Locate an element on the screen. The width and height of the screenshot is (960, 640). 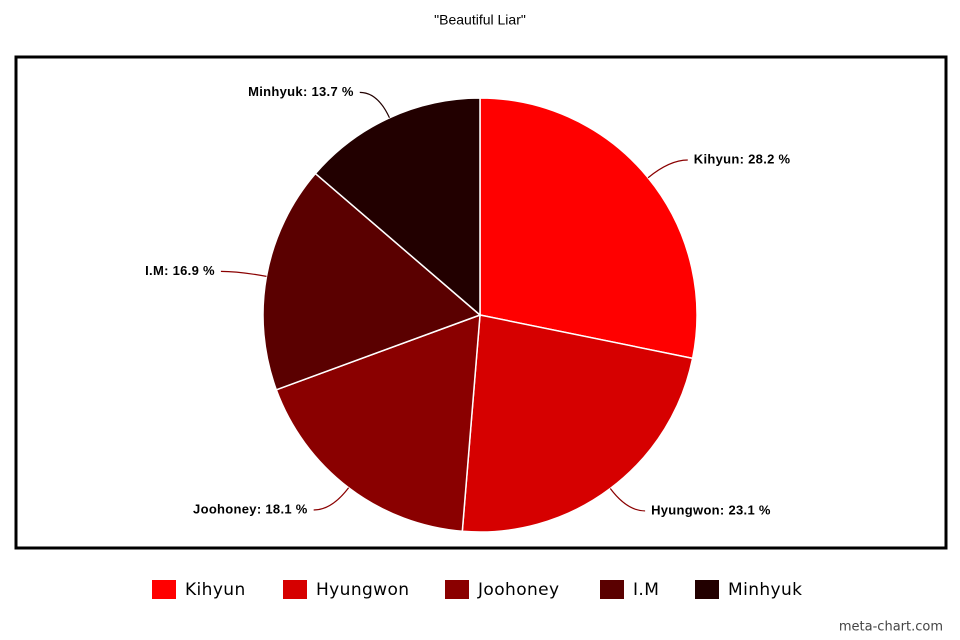
legend-label: Minhyuk is located at coordinates (765, 590).